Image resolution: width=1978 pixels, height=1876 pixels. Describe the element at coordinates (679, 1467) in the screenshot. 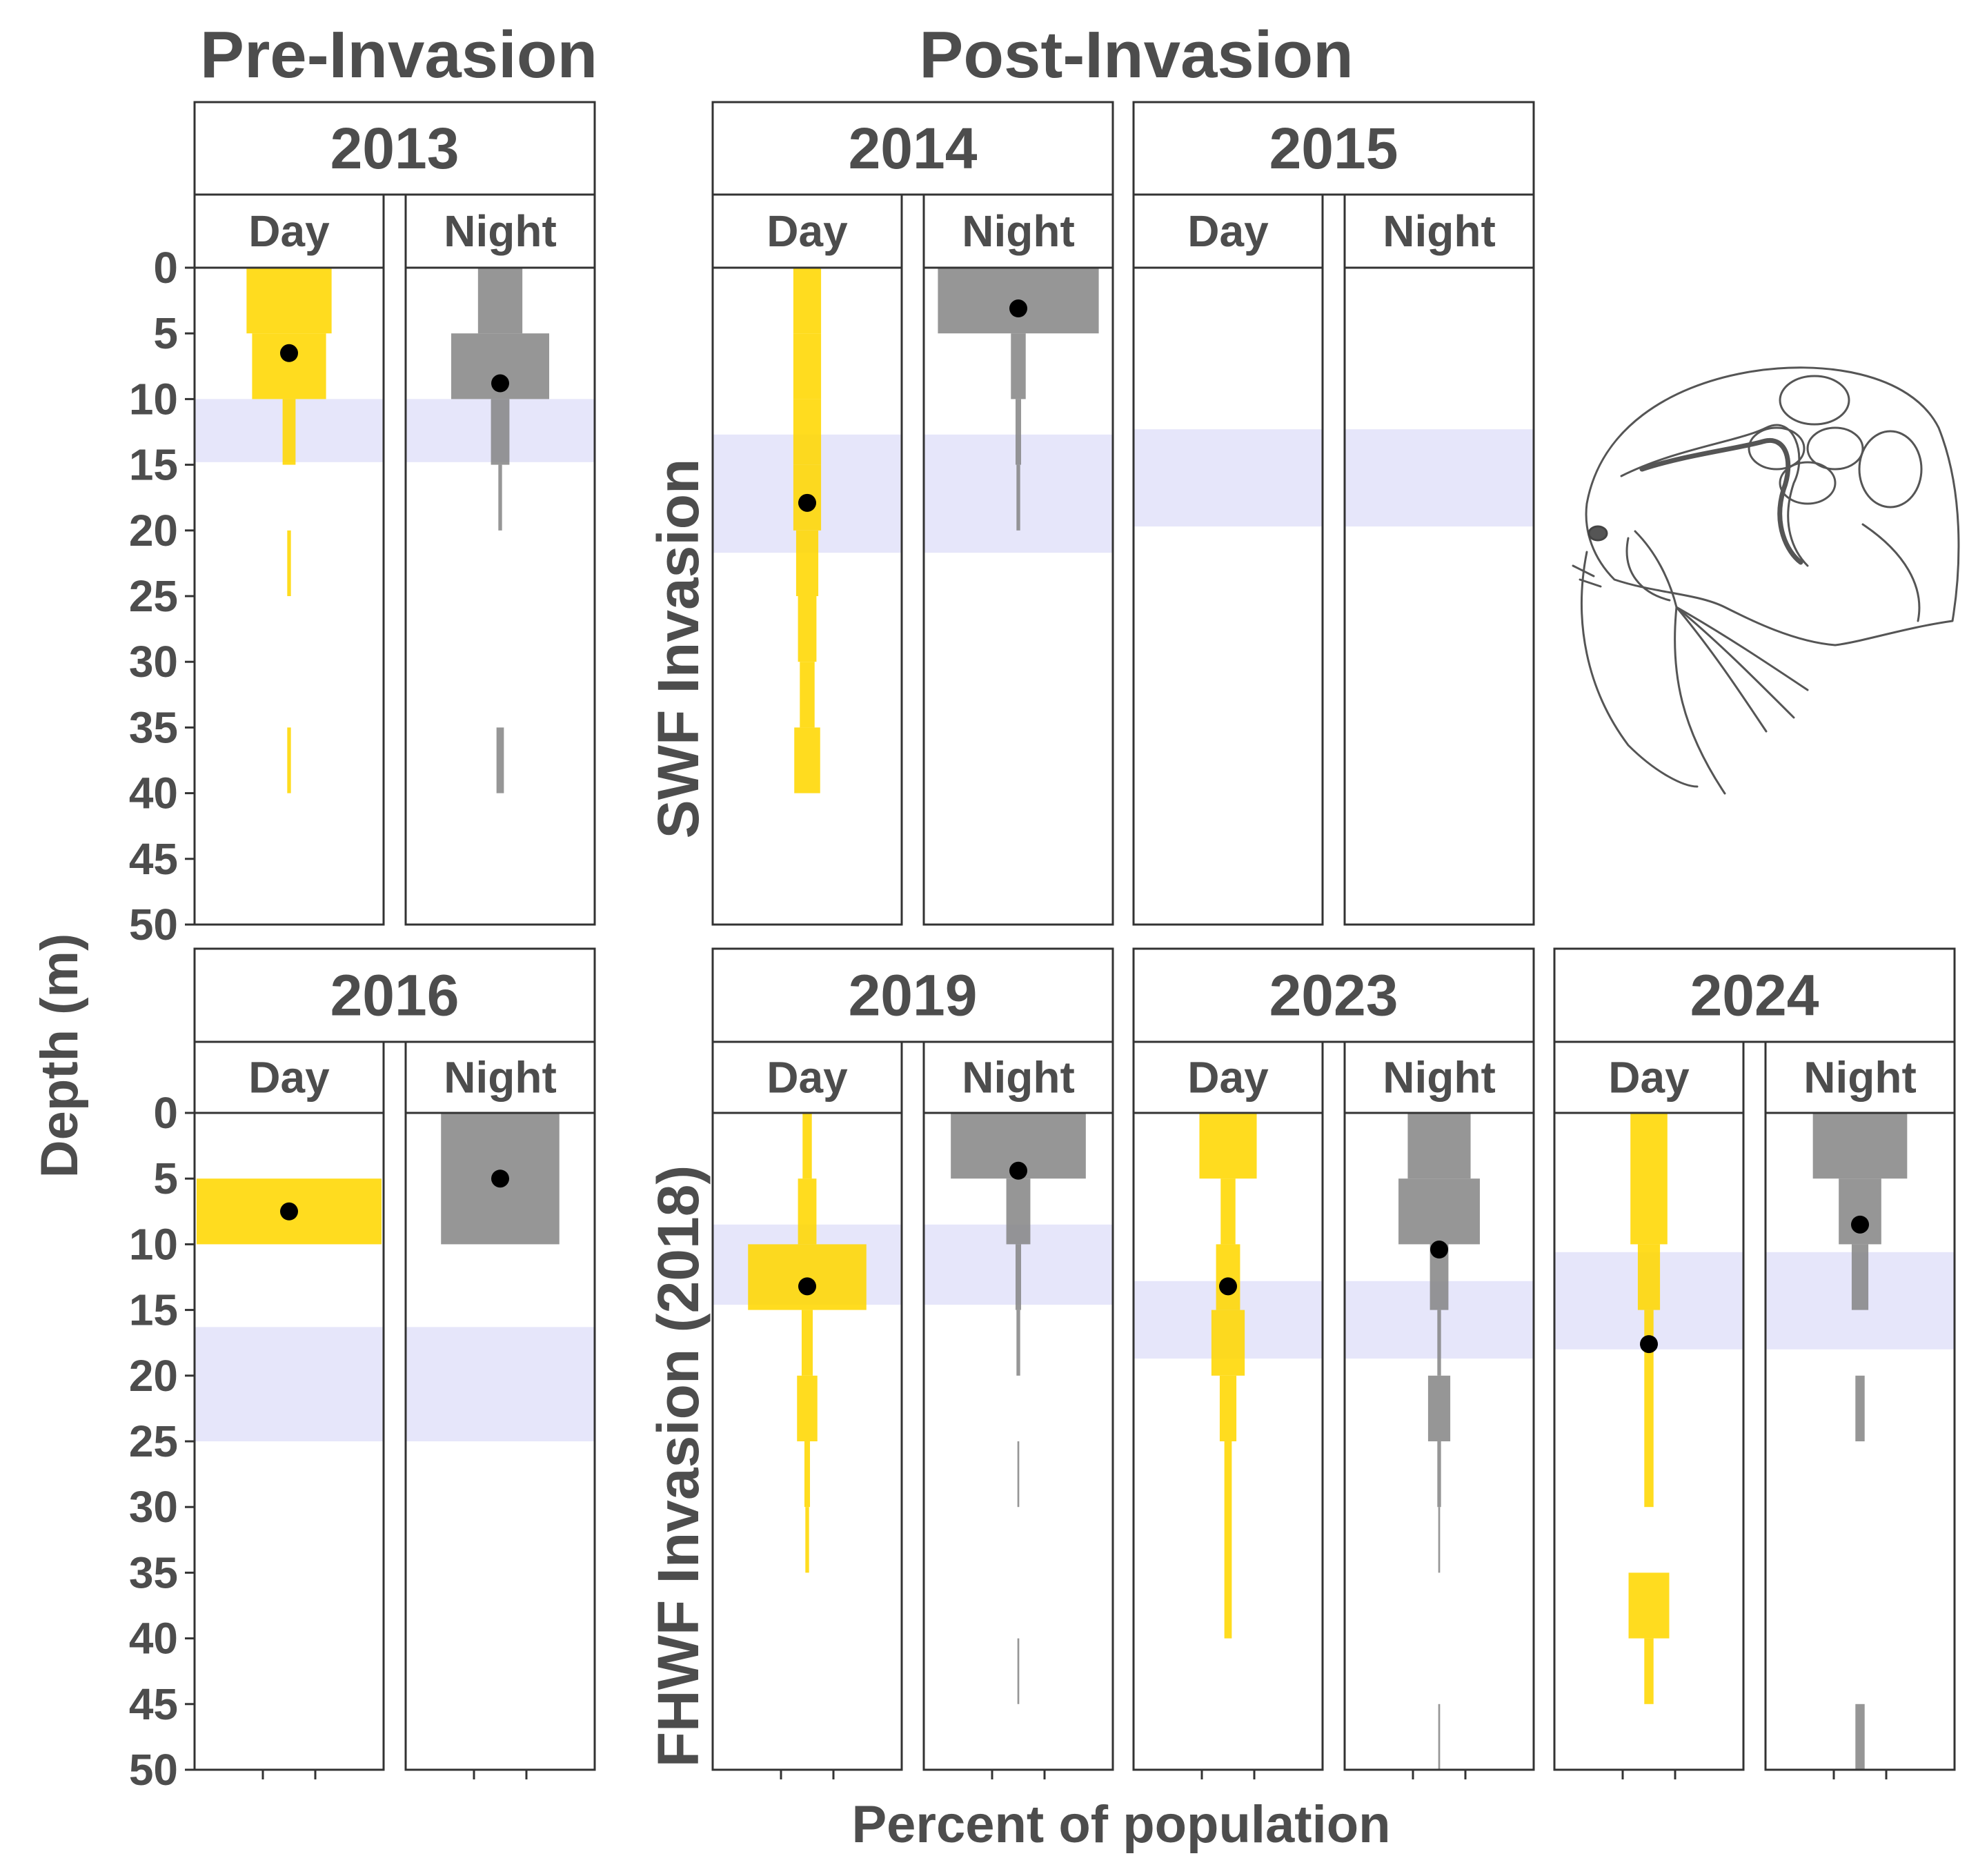

I see `row-label-fhwf: FHWF Invasion (2018)` at that location.